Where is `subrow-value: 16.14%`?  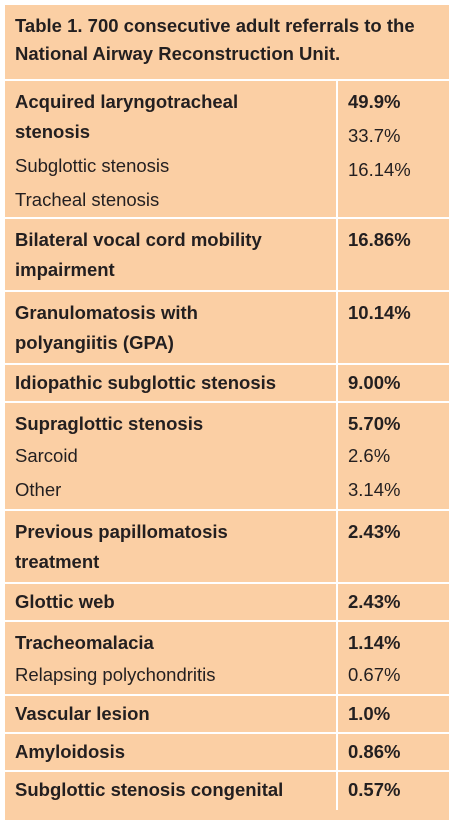
subrow-value: 16.14% is located at coordinates (379, 169).